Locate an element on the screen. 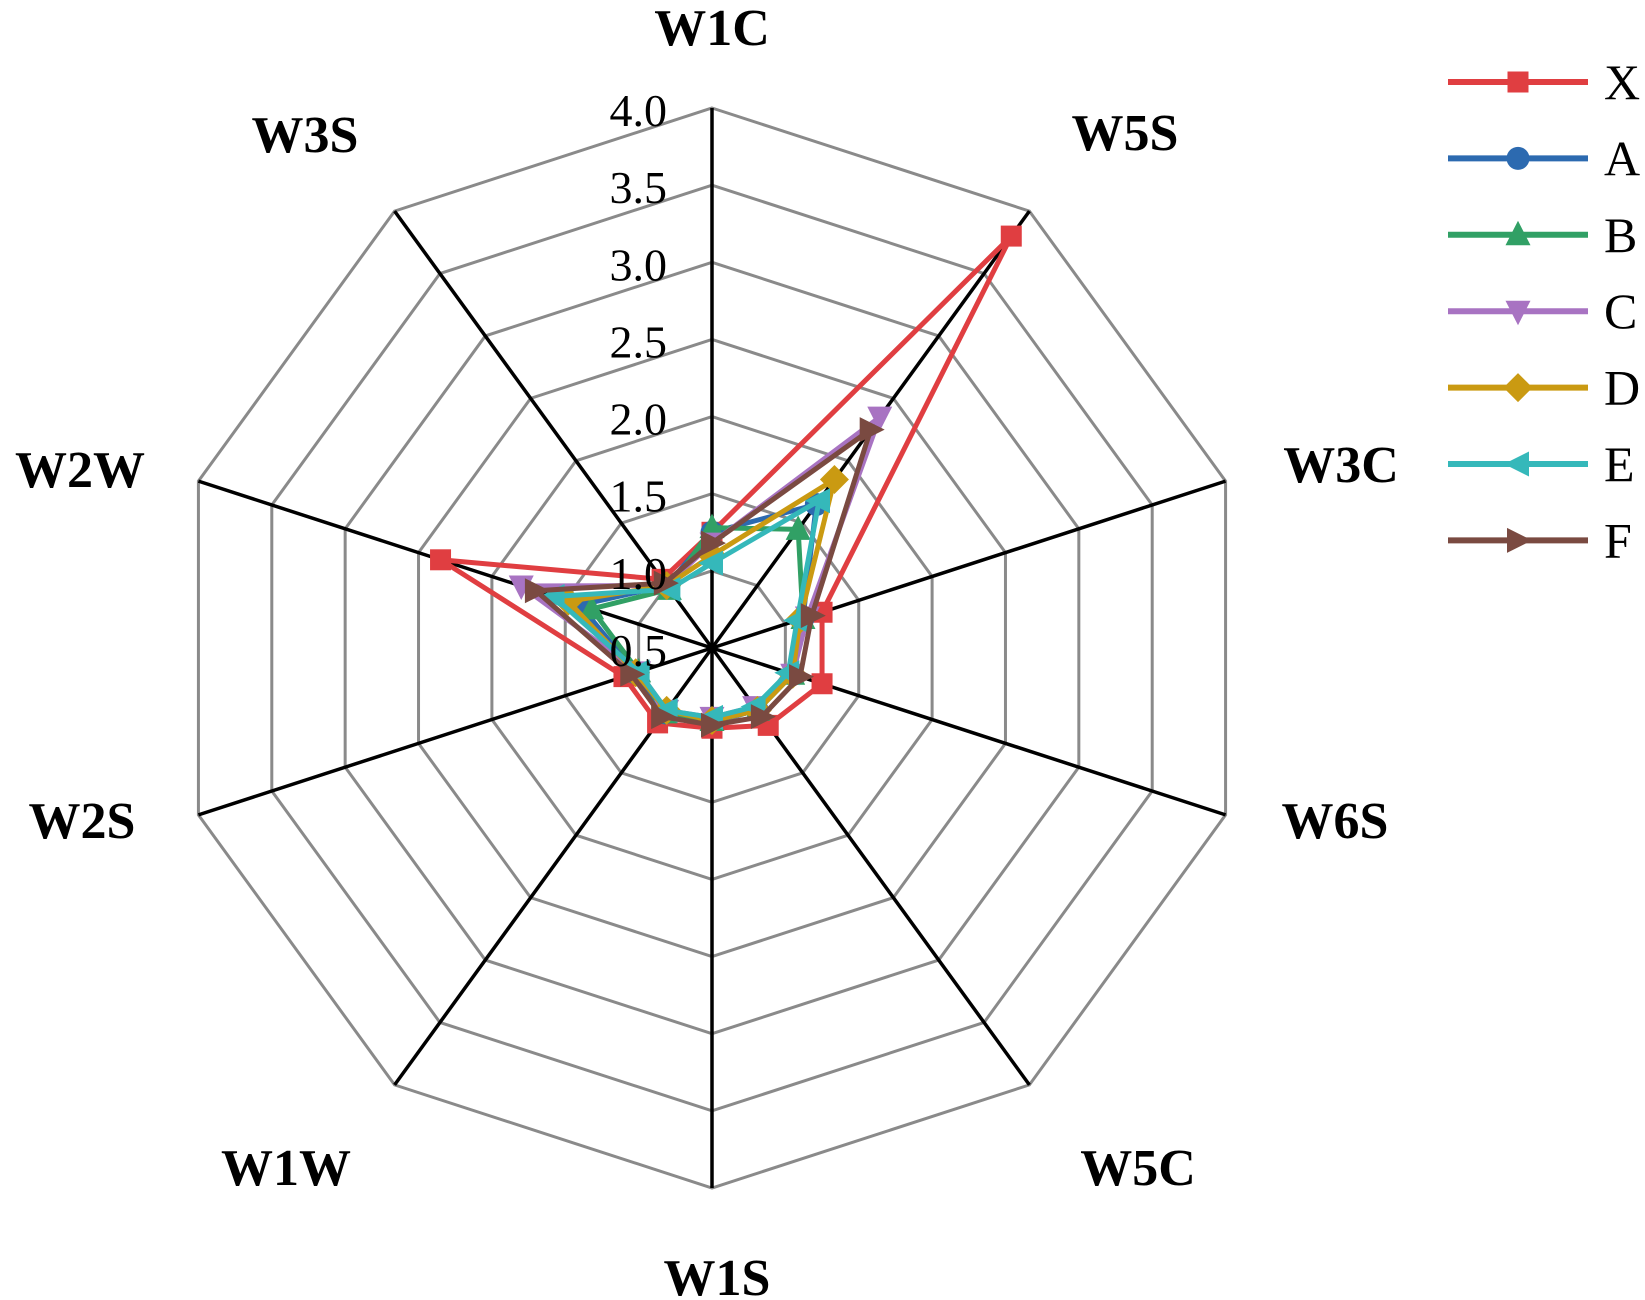 This screenshot has height=1300, width=1645. series-F-marker-w1w is located at coordinates (664, 717).